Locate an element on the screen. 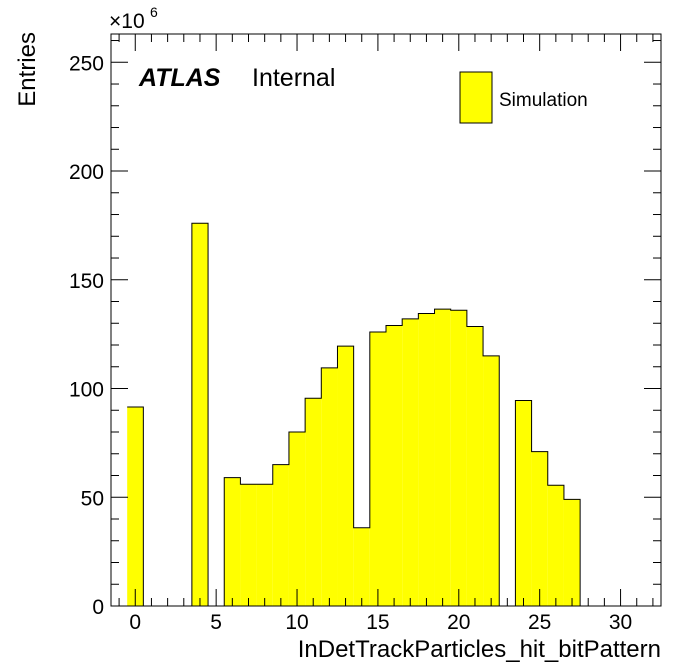 The width and height of the screenshot is (696, 672). legend-entry-simulation: Simulation is located at coordinates (543, 100).